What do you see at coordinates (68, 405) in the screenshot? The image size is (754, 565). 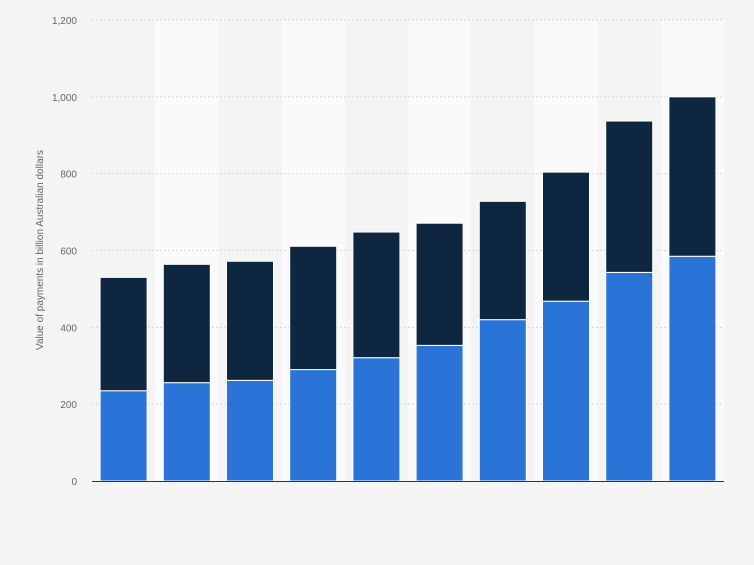 I see `y-tick-label: 200` at bounding box center [68, 405].